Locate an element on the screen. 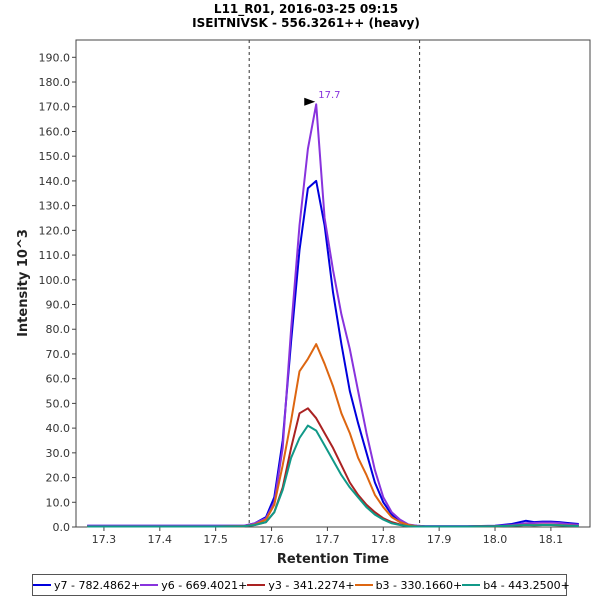 This screenshot has height=600, width=600. series-line is located at coordinates (333, 476).